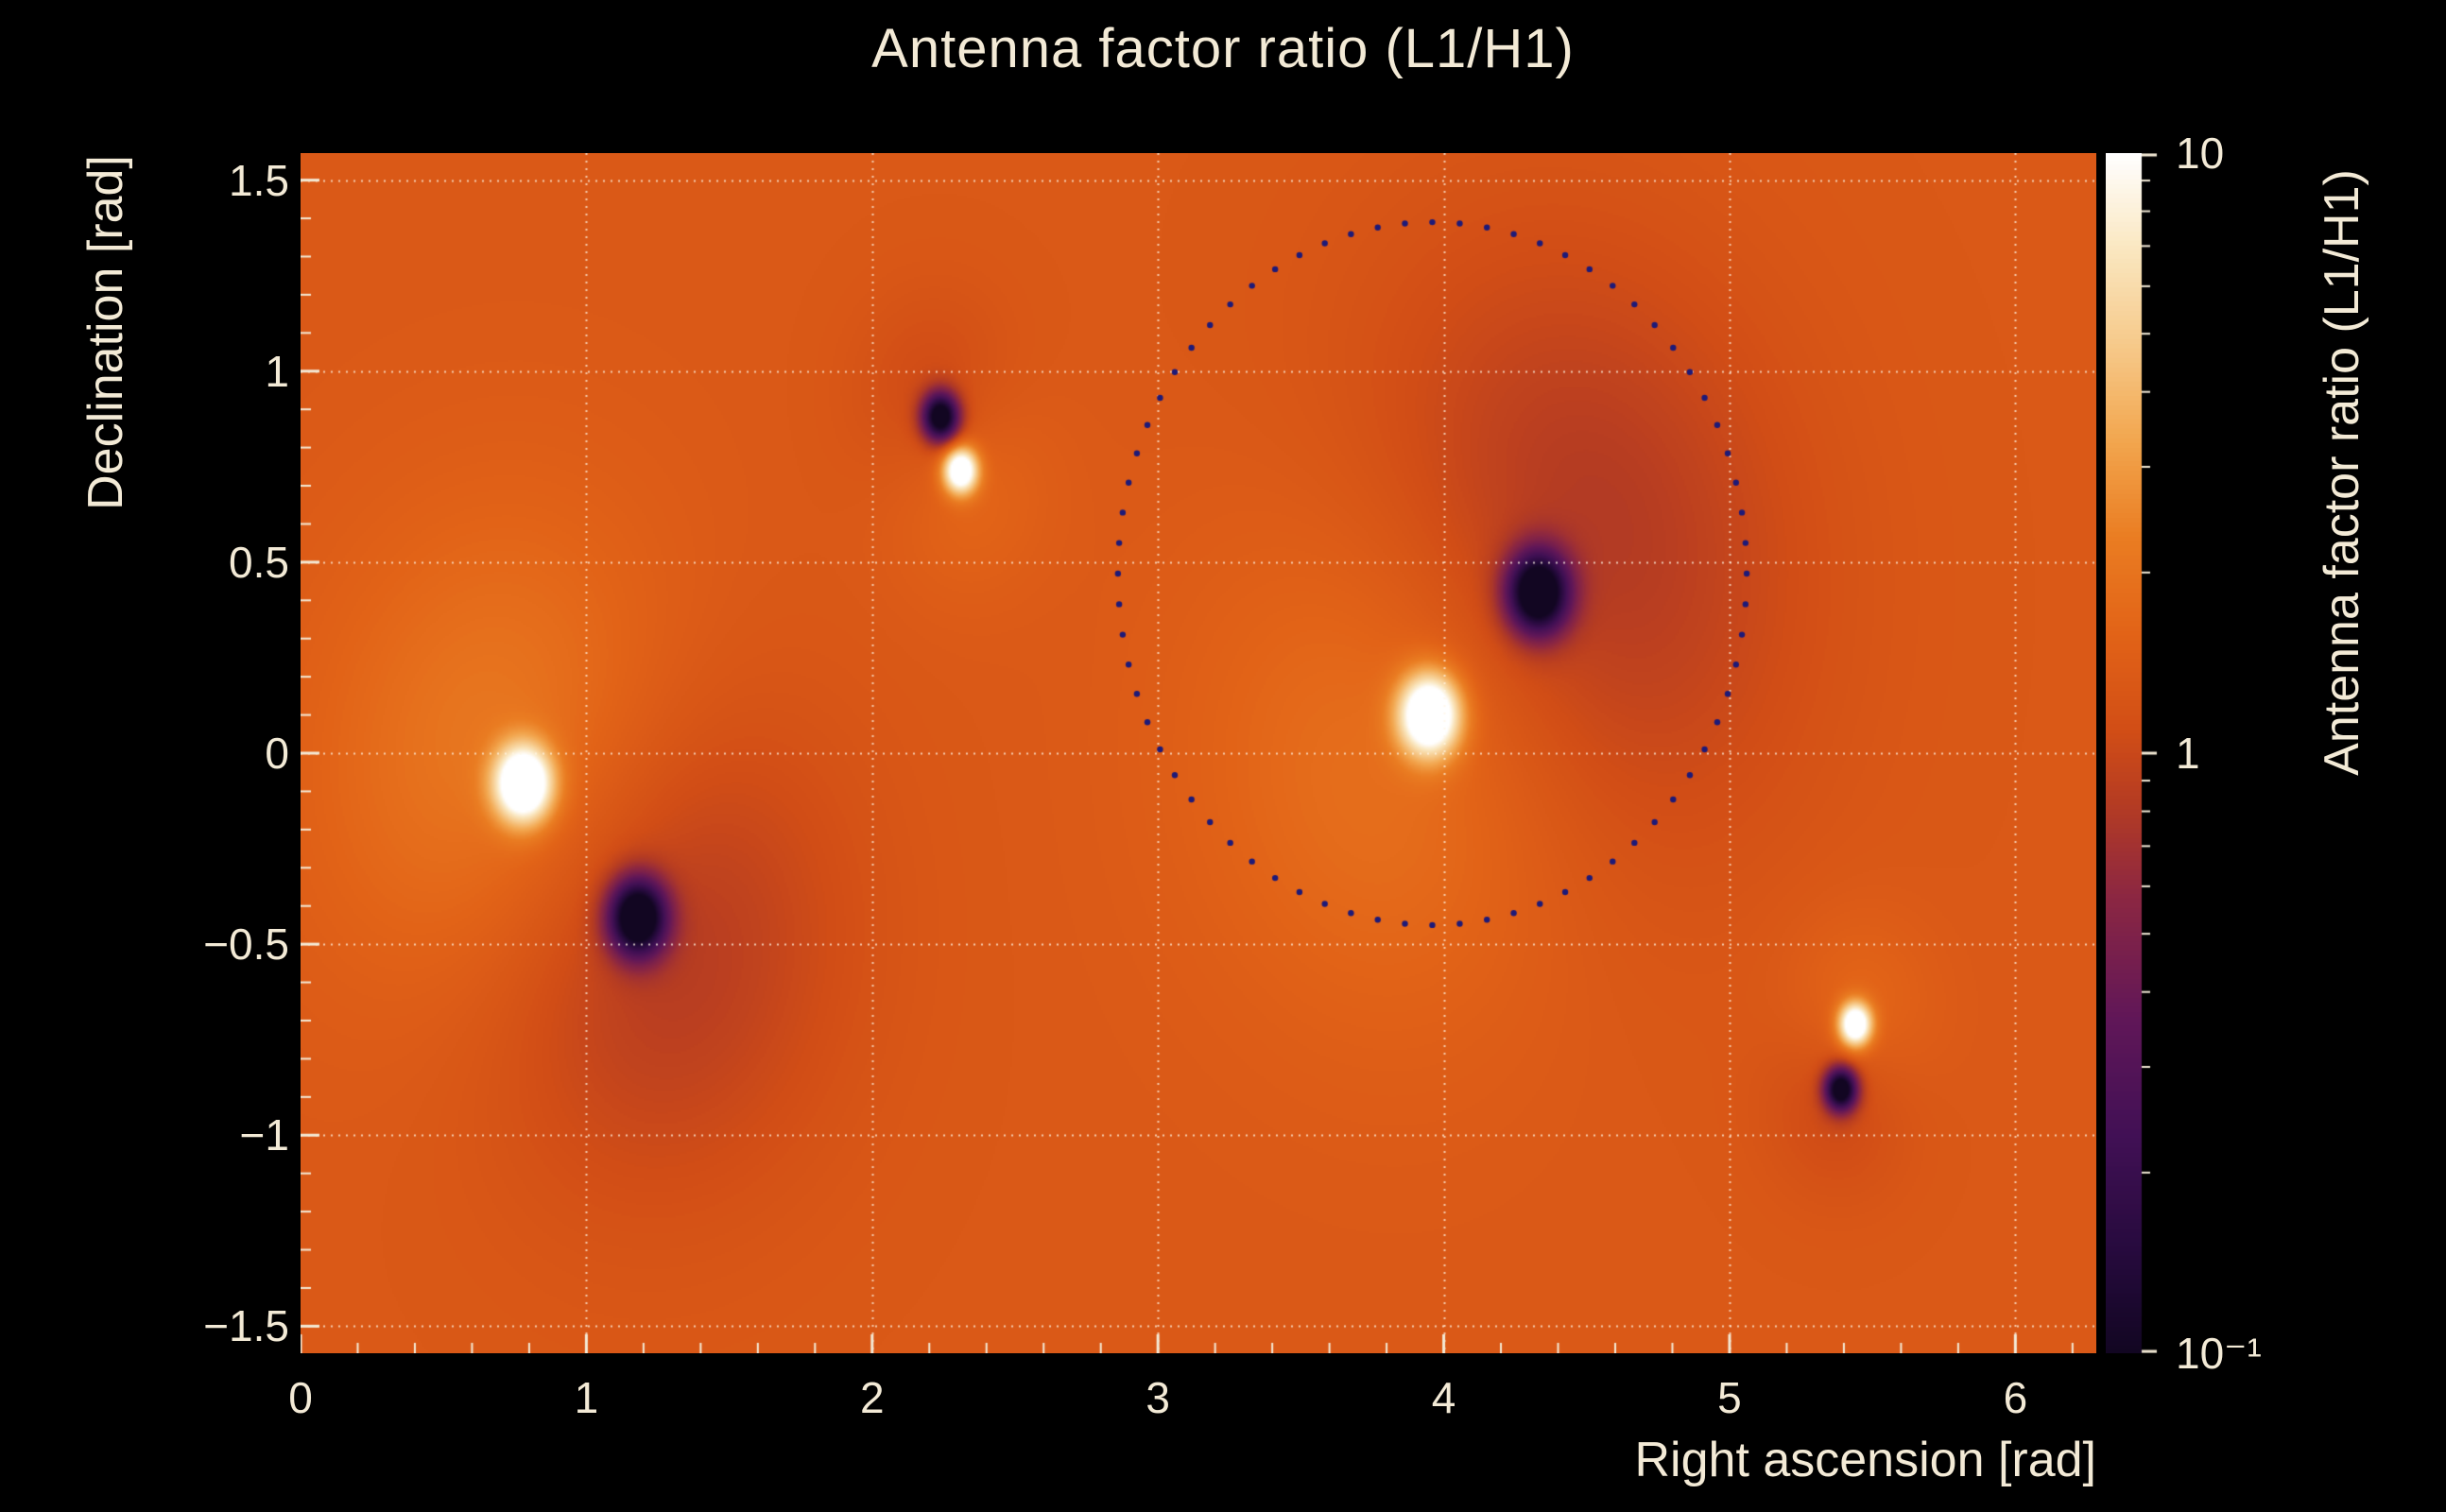 The image size is (2446, 1512). I want to click on y-tick-label: −0.5, so click(246, 944).